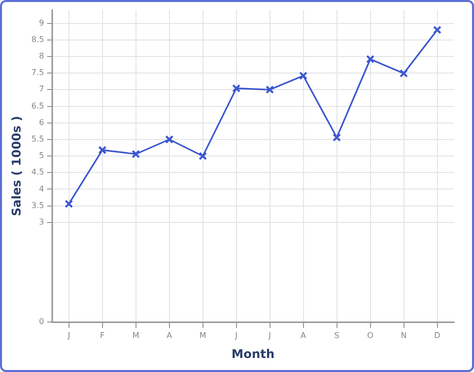  Describe the element at coordinates (337, 335) in the screenshot. I see `x-tick-label: S` at that location.